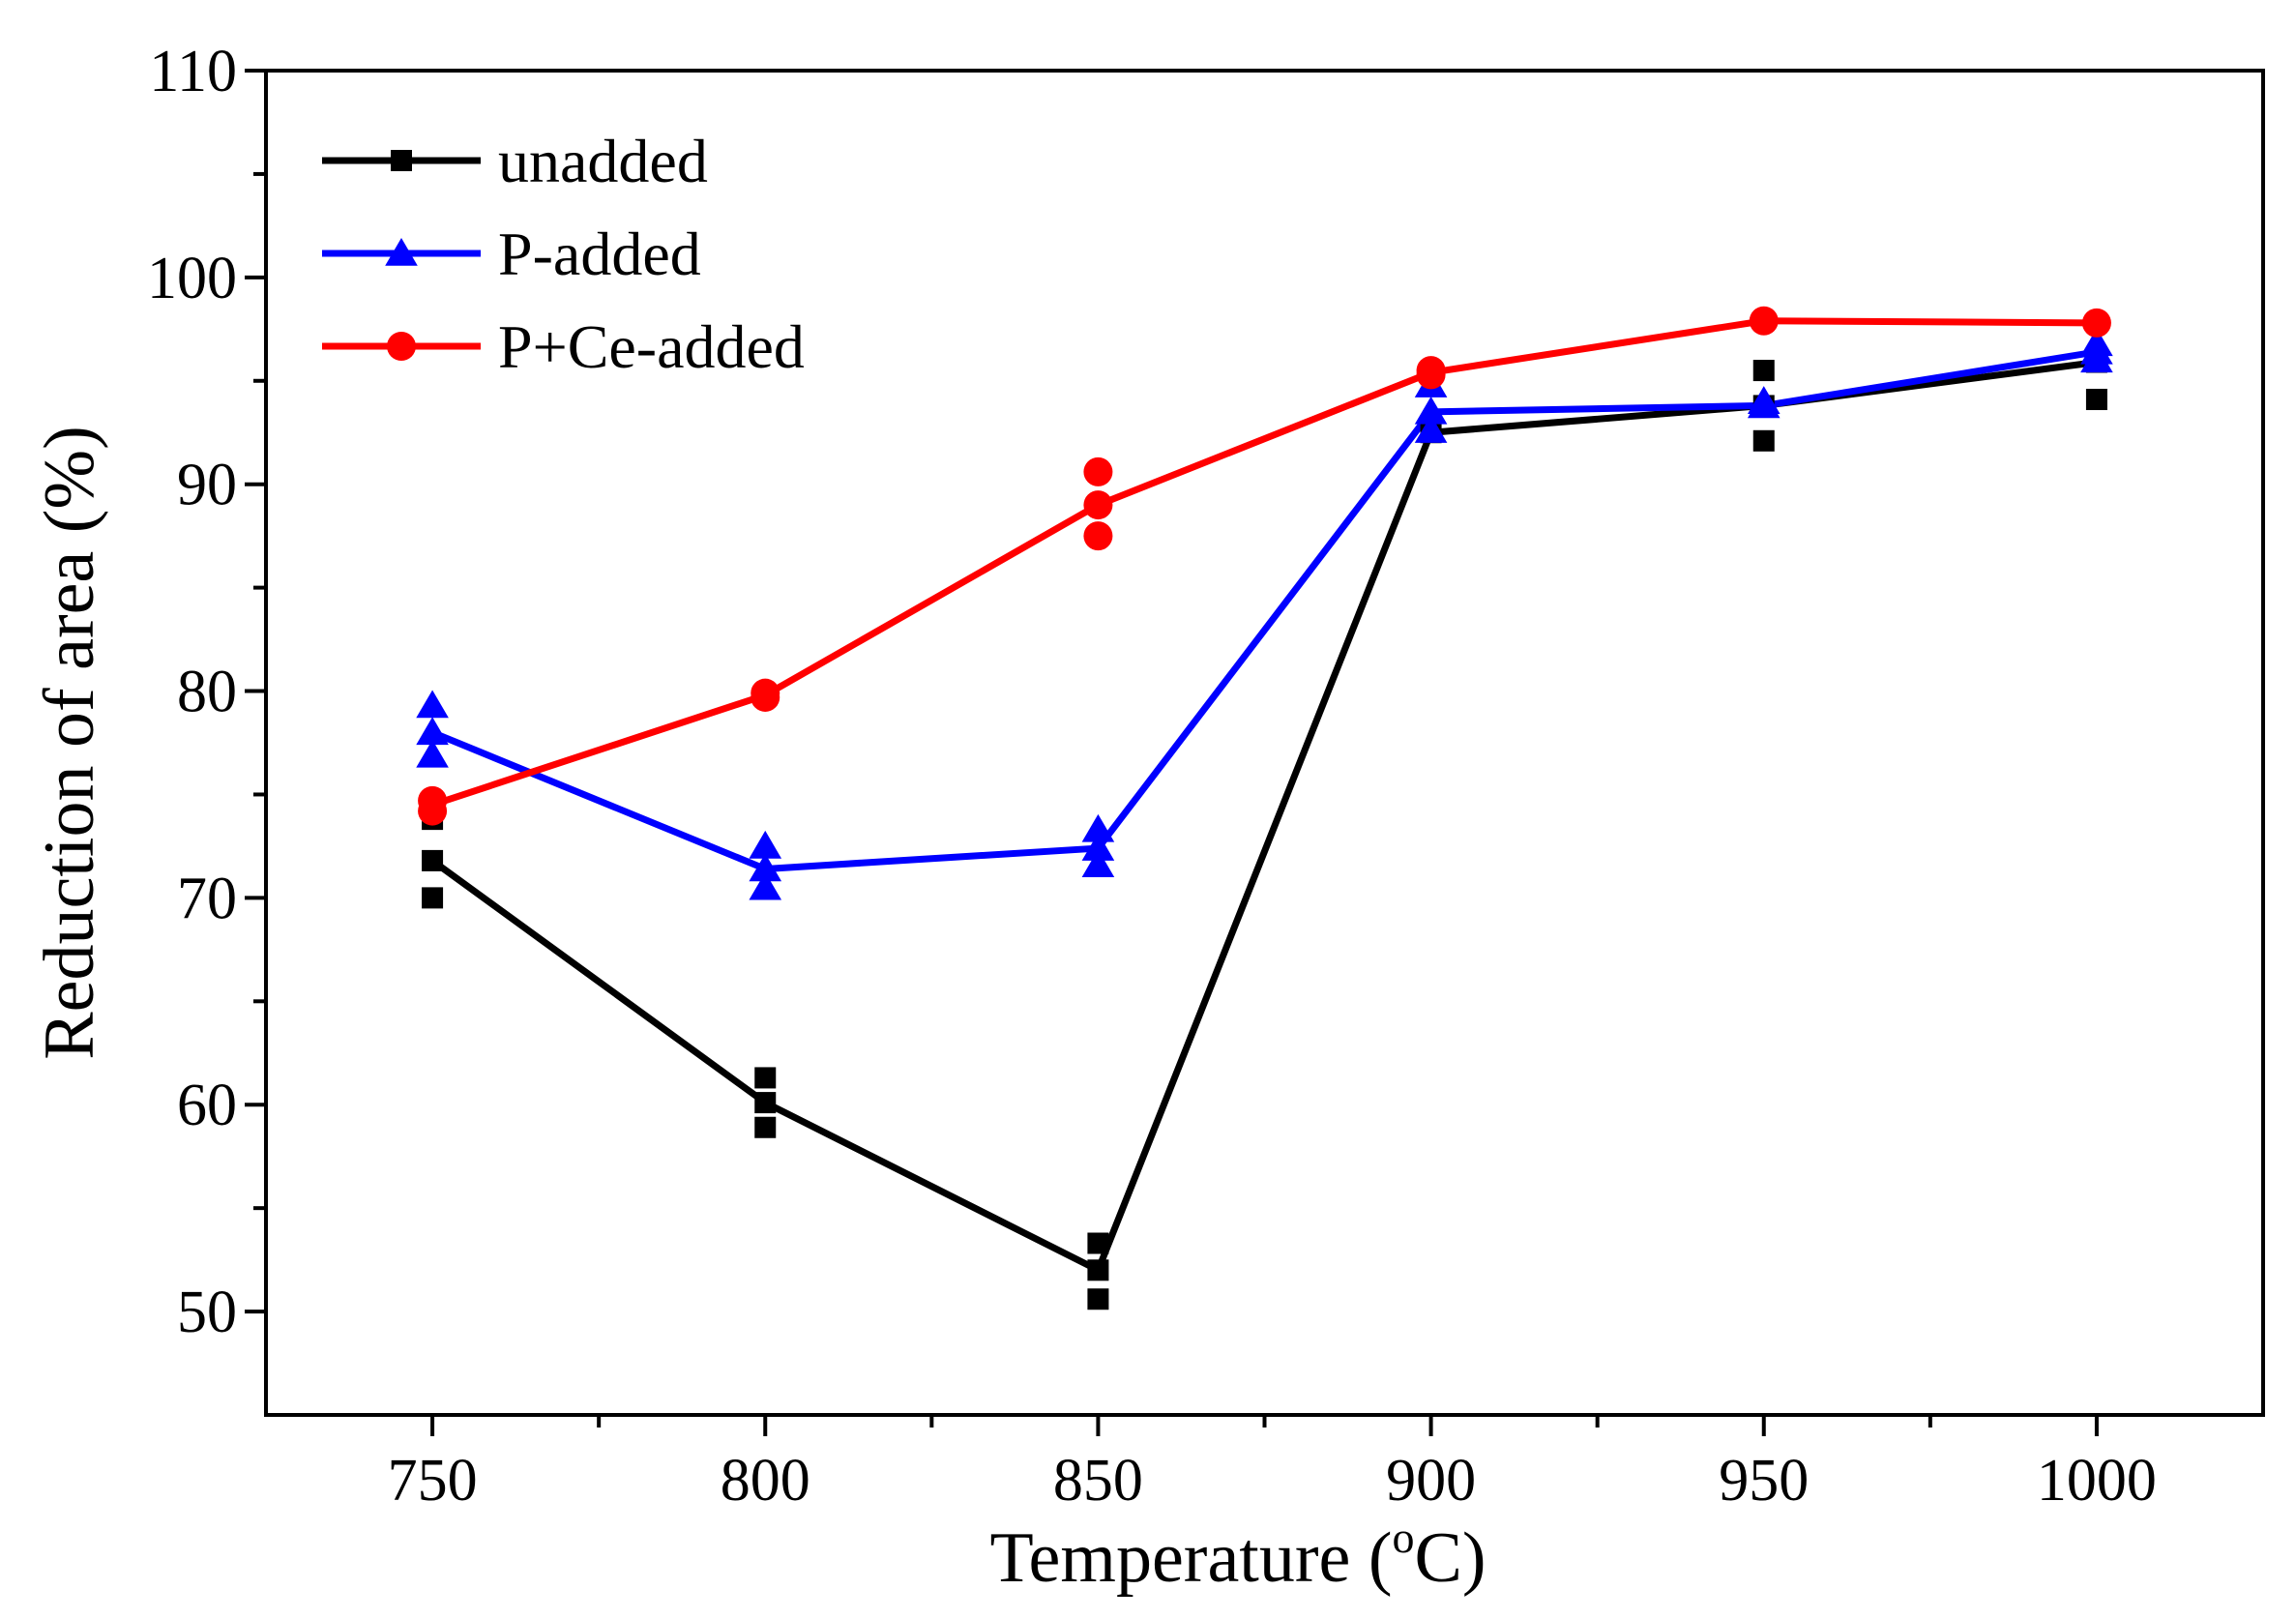  I want to click on y-tick-label: 60, so click(207, 1105).